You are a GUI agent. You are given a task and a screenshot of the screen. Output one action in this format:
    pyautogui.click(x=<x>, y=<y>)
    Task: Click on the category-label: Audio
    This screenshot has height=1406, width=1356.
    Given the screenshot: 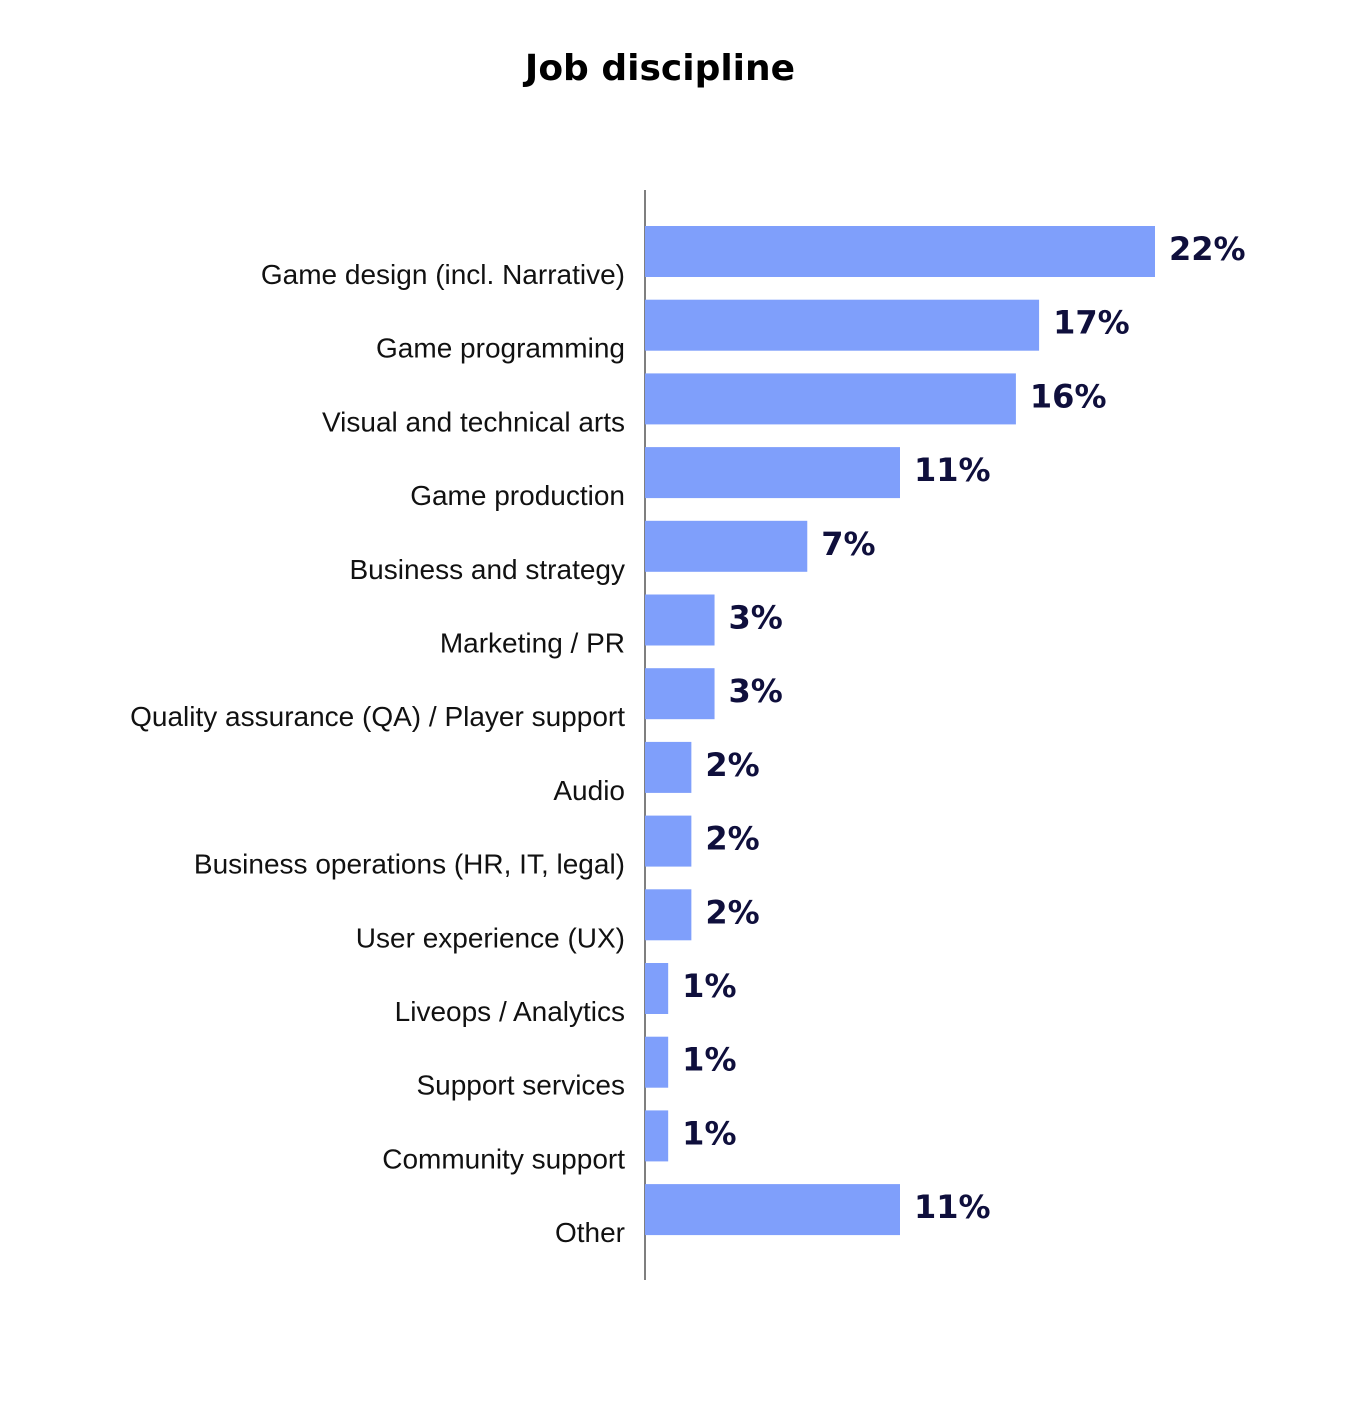 What is the action you would take?
    pyautogui.click(x=589, y=790)
    